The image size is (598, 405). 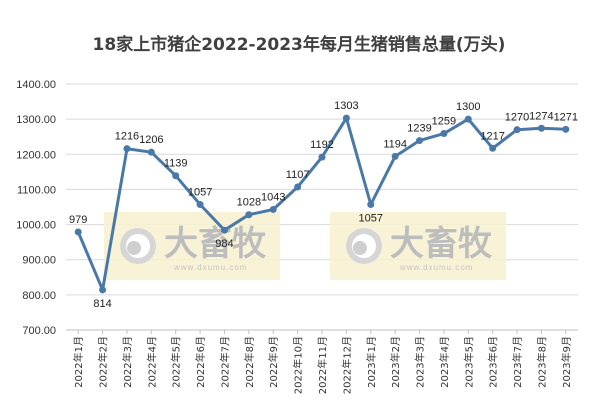 What do you see at coordinates (39, 331) in the screenshot?
I see `y-tick-label: 700.00` at bounding box center [39, 331].